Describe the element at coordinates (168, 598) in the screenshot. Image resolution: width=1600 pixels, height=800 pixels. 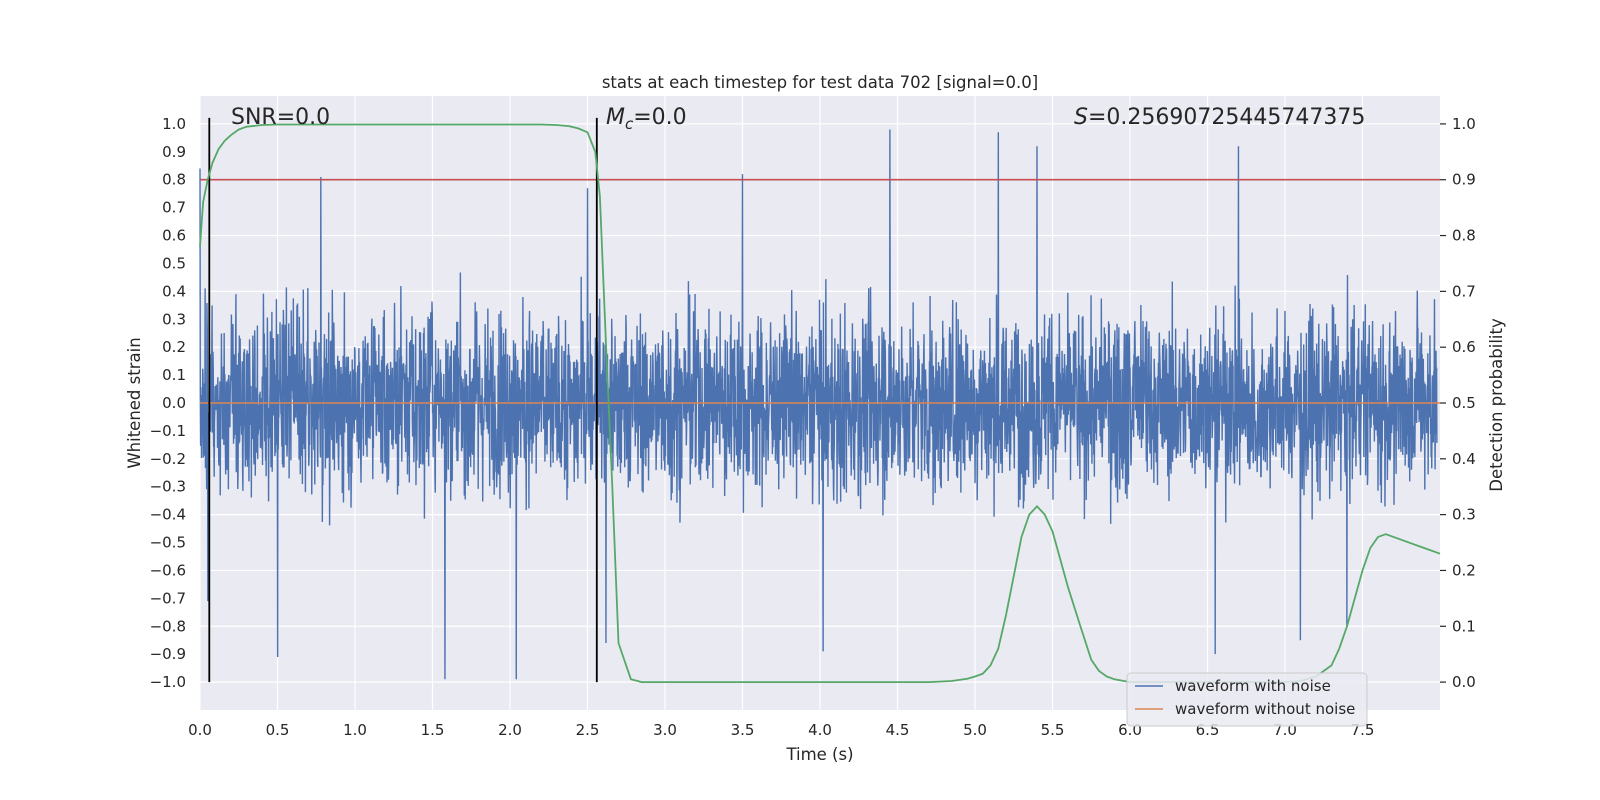
I see `y-tick-label-17: −0.7` at that location.